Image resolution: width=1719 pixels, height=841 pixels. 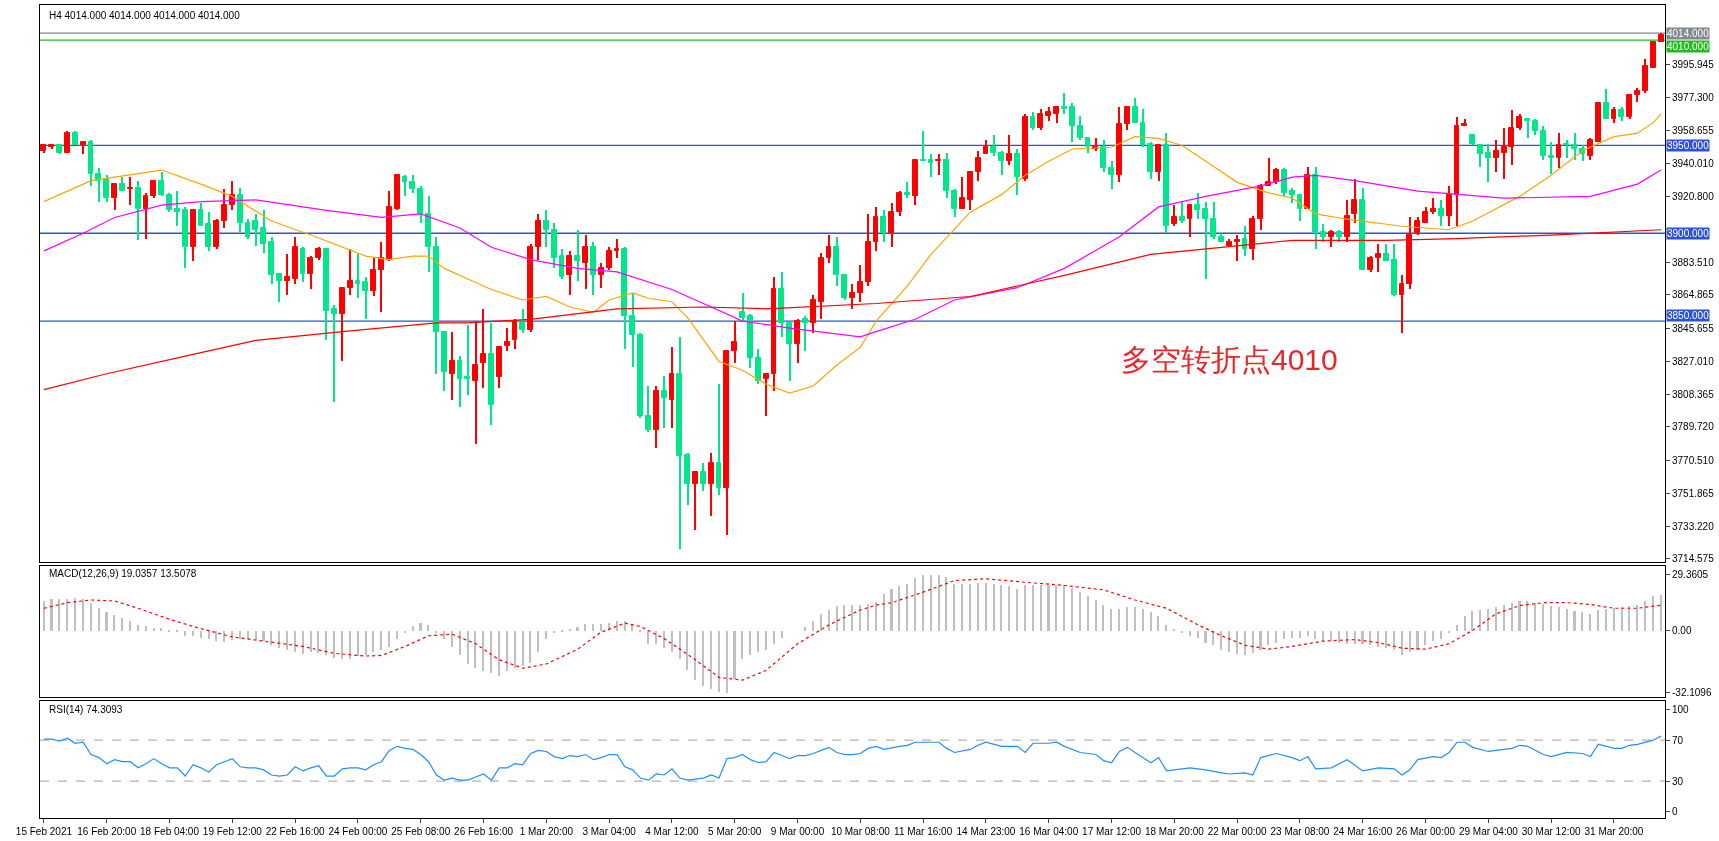 What do you see at coordinates (1693, 526) in the screenshot?
I see `y-tick-label: 3733.220` at bounding box center [1693, 526].